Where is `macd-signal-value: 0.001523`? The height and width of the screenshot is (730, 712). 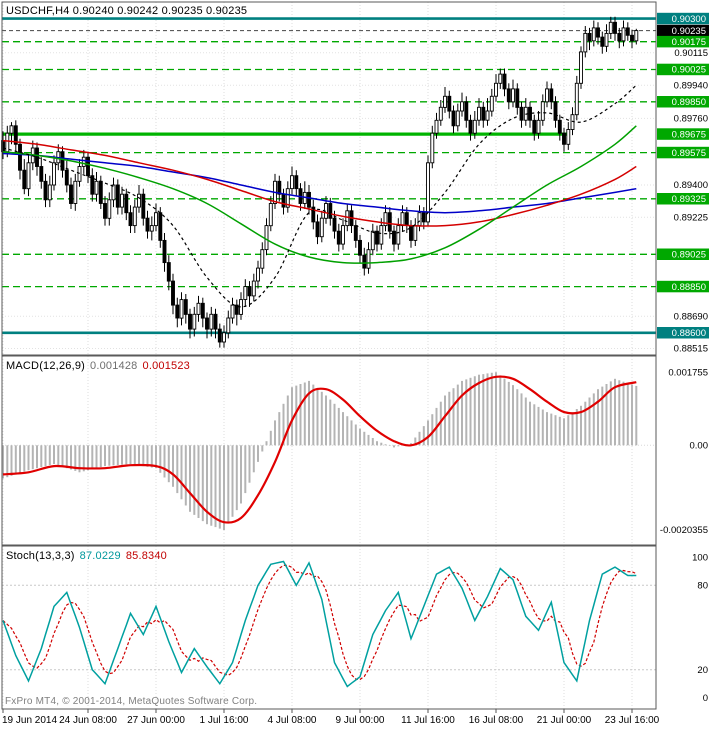
macd-signal-value: 0.001523 is located at coordinates (166, 366).